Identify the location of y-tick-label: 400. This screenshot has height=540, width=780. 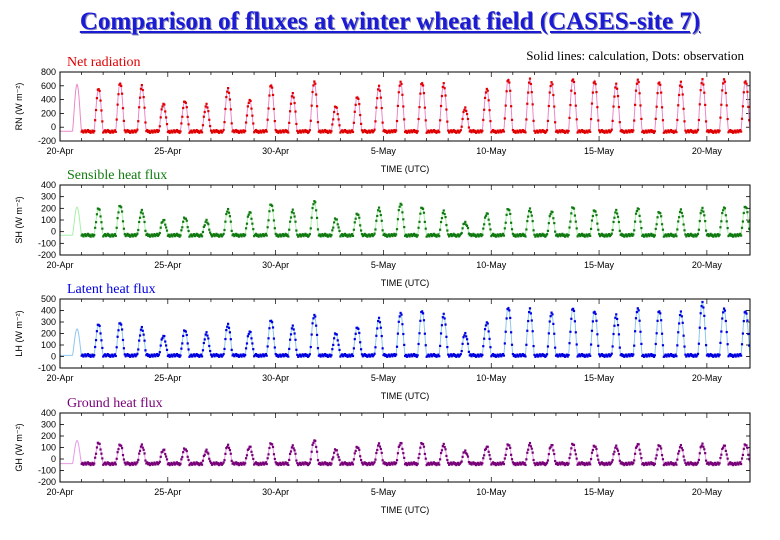
(48, 185).